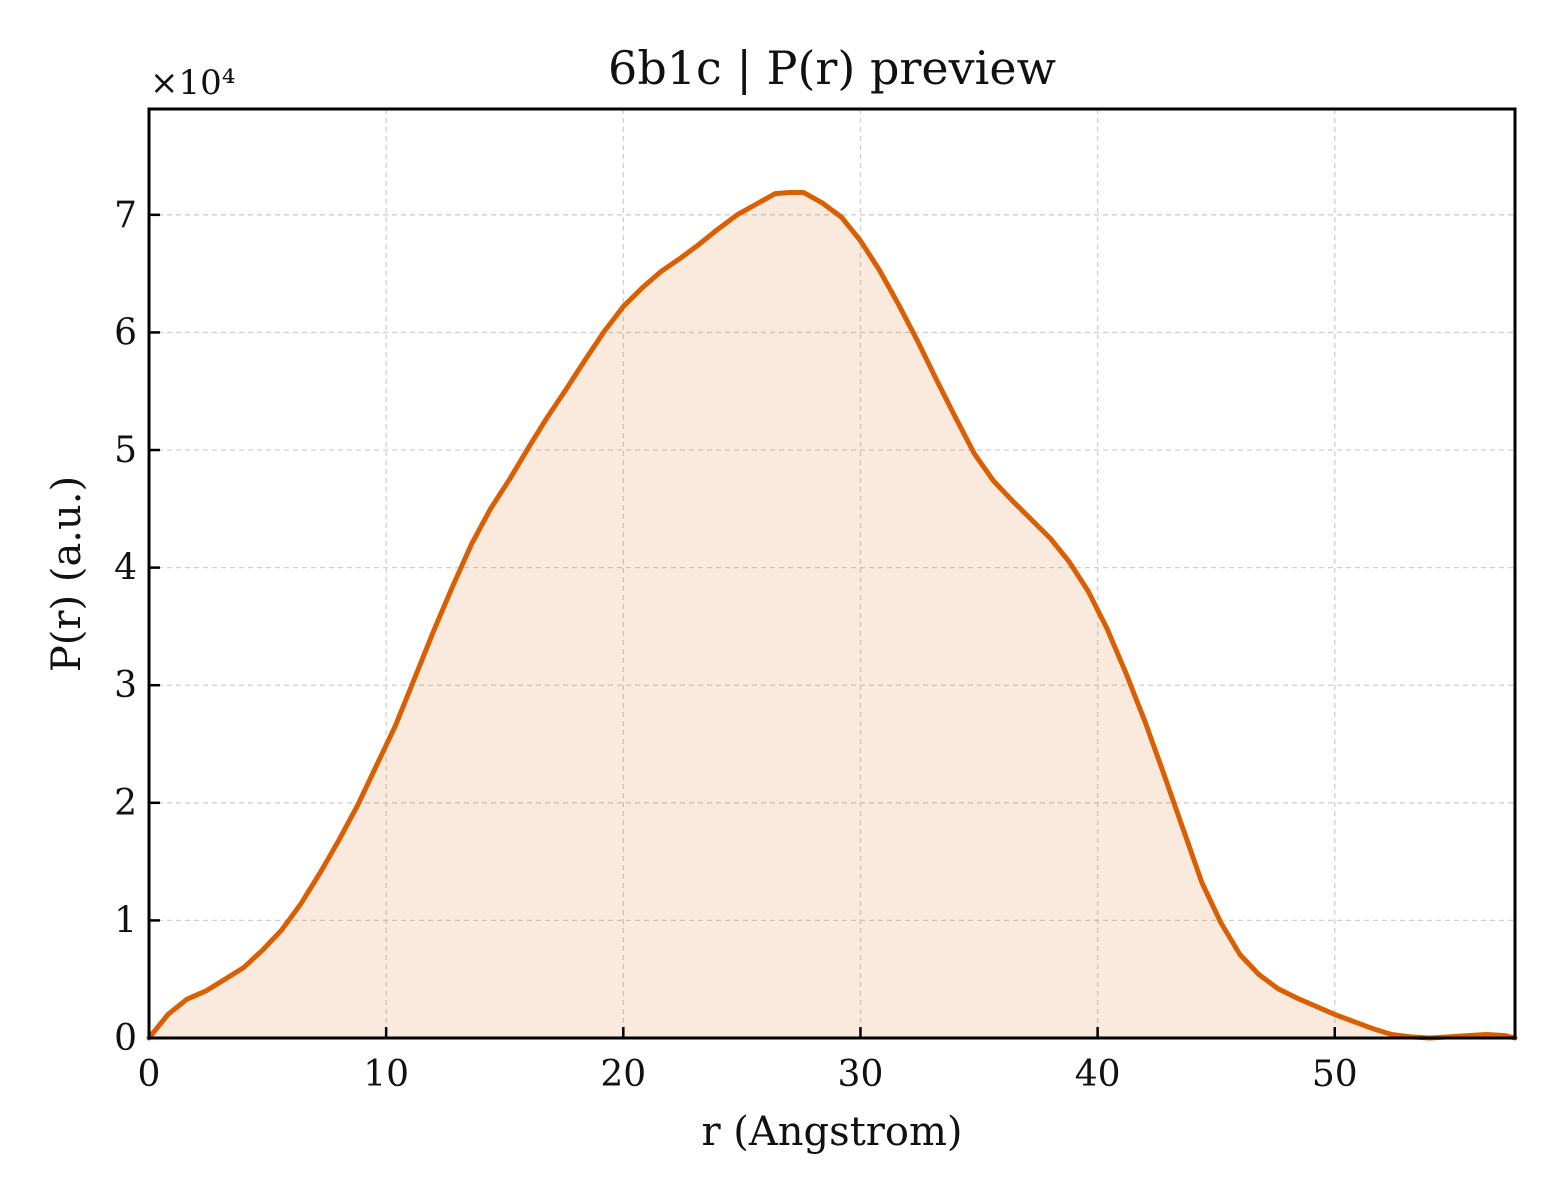  What do you see at coordinates (125, 1038) in the screenshot?
I see `y-tick-label: 0` at bounding box center [125, 1038].